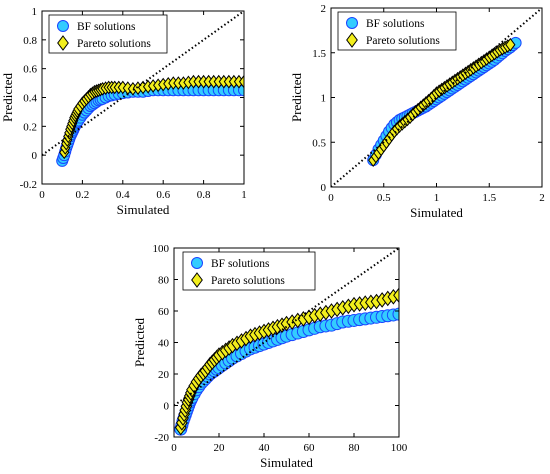 This screenshot has width=550, height=474. What do you see at coordinates (83, 195) in the screenshot?
I see `x-tick-label: 0.2` at bounding box center [83, 195].